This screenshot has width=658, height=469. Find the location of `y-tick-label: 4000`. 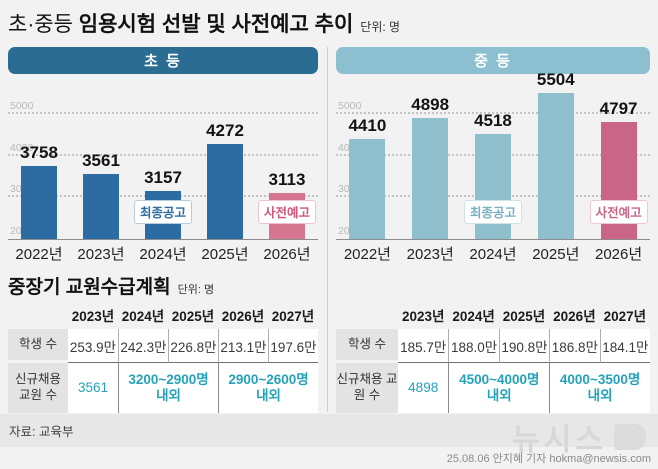

y-tick-label: 4000 is located at coordinates (22, 147).